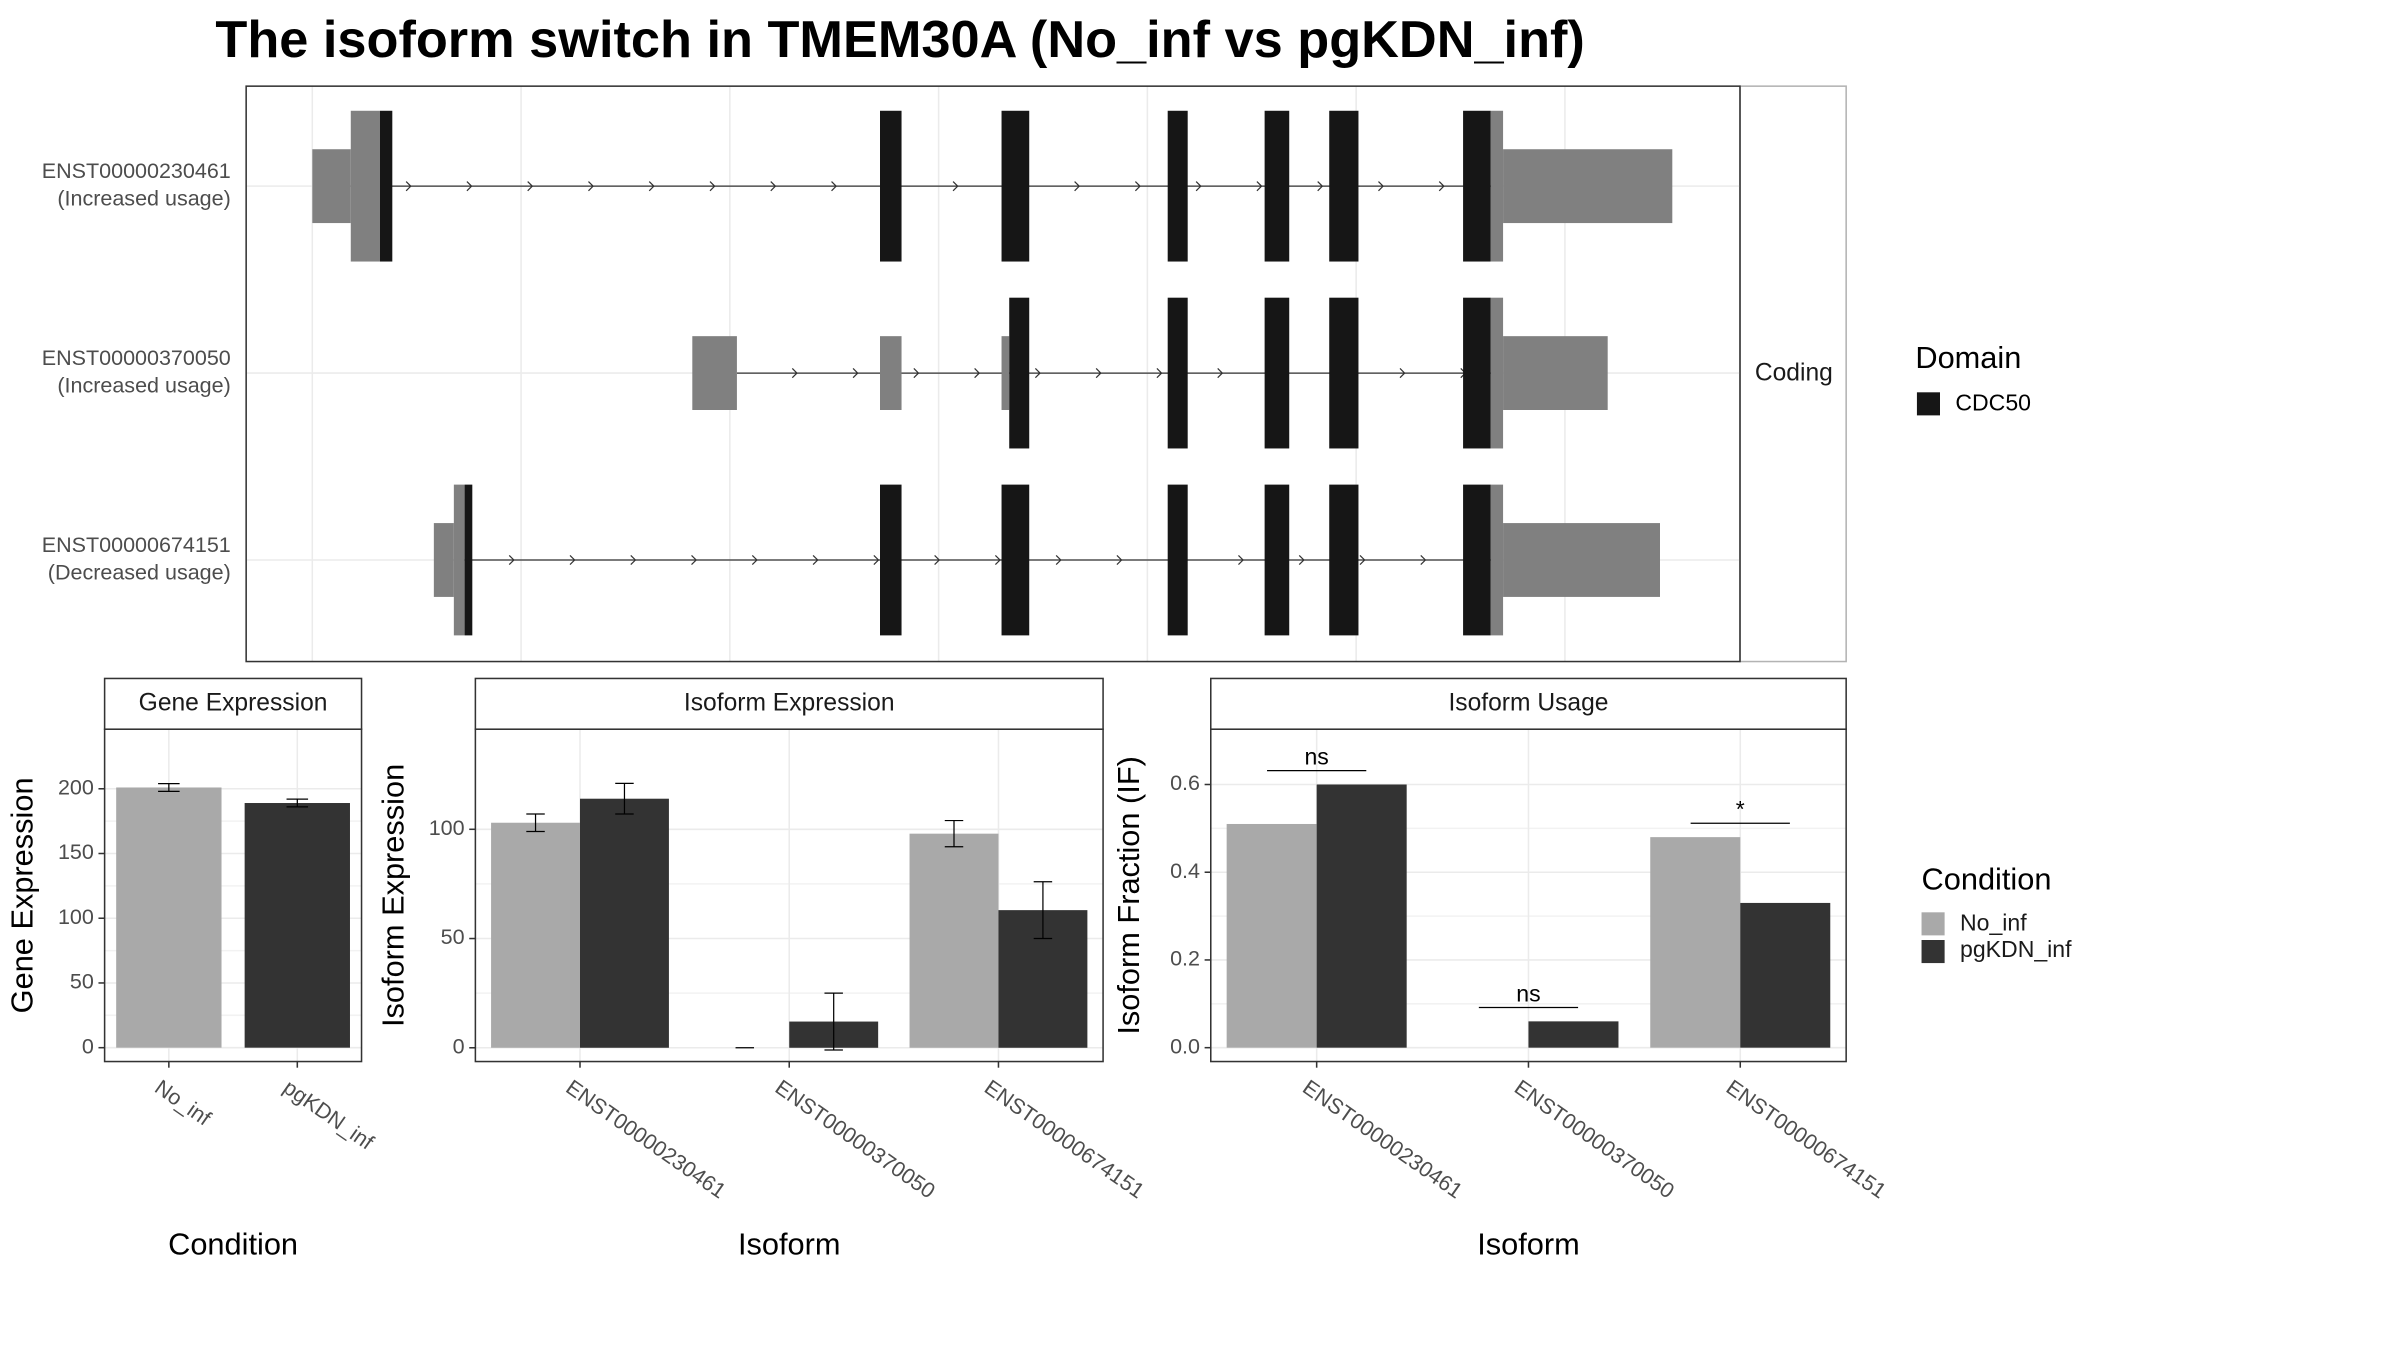  Describe the element at coordinates (1185, 1046) in the screenshot. I see `y-tick-label: 0.0` at that location.